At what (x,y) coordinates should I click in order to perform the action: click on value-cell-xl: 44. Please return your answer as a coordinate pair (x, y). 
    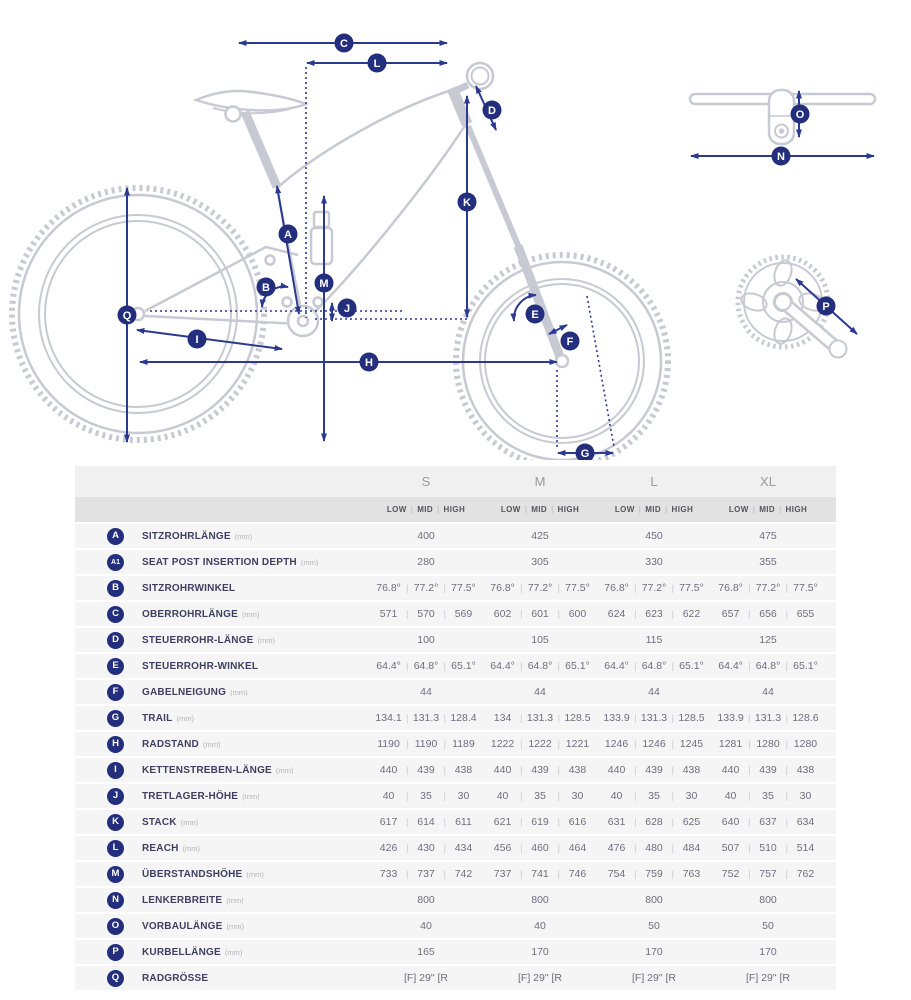
    Looking at the image, I should click on (768, 692).